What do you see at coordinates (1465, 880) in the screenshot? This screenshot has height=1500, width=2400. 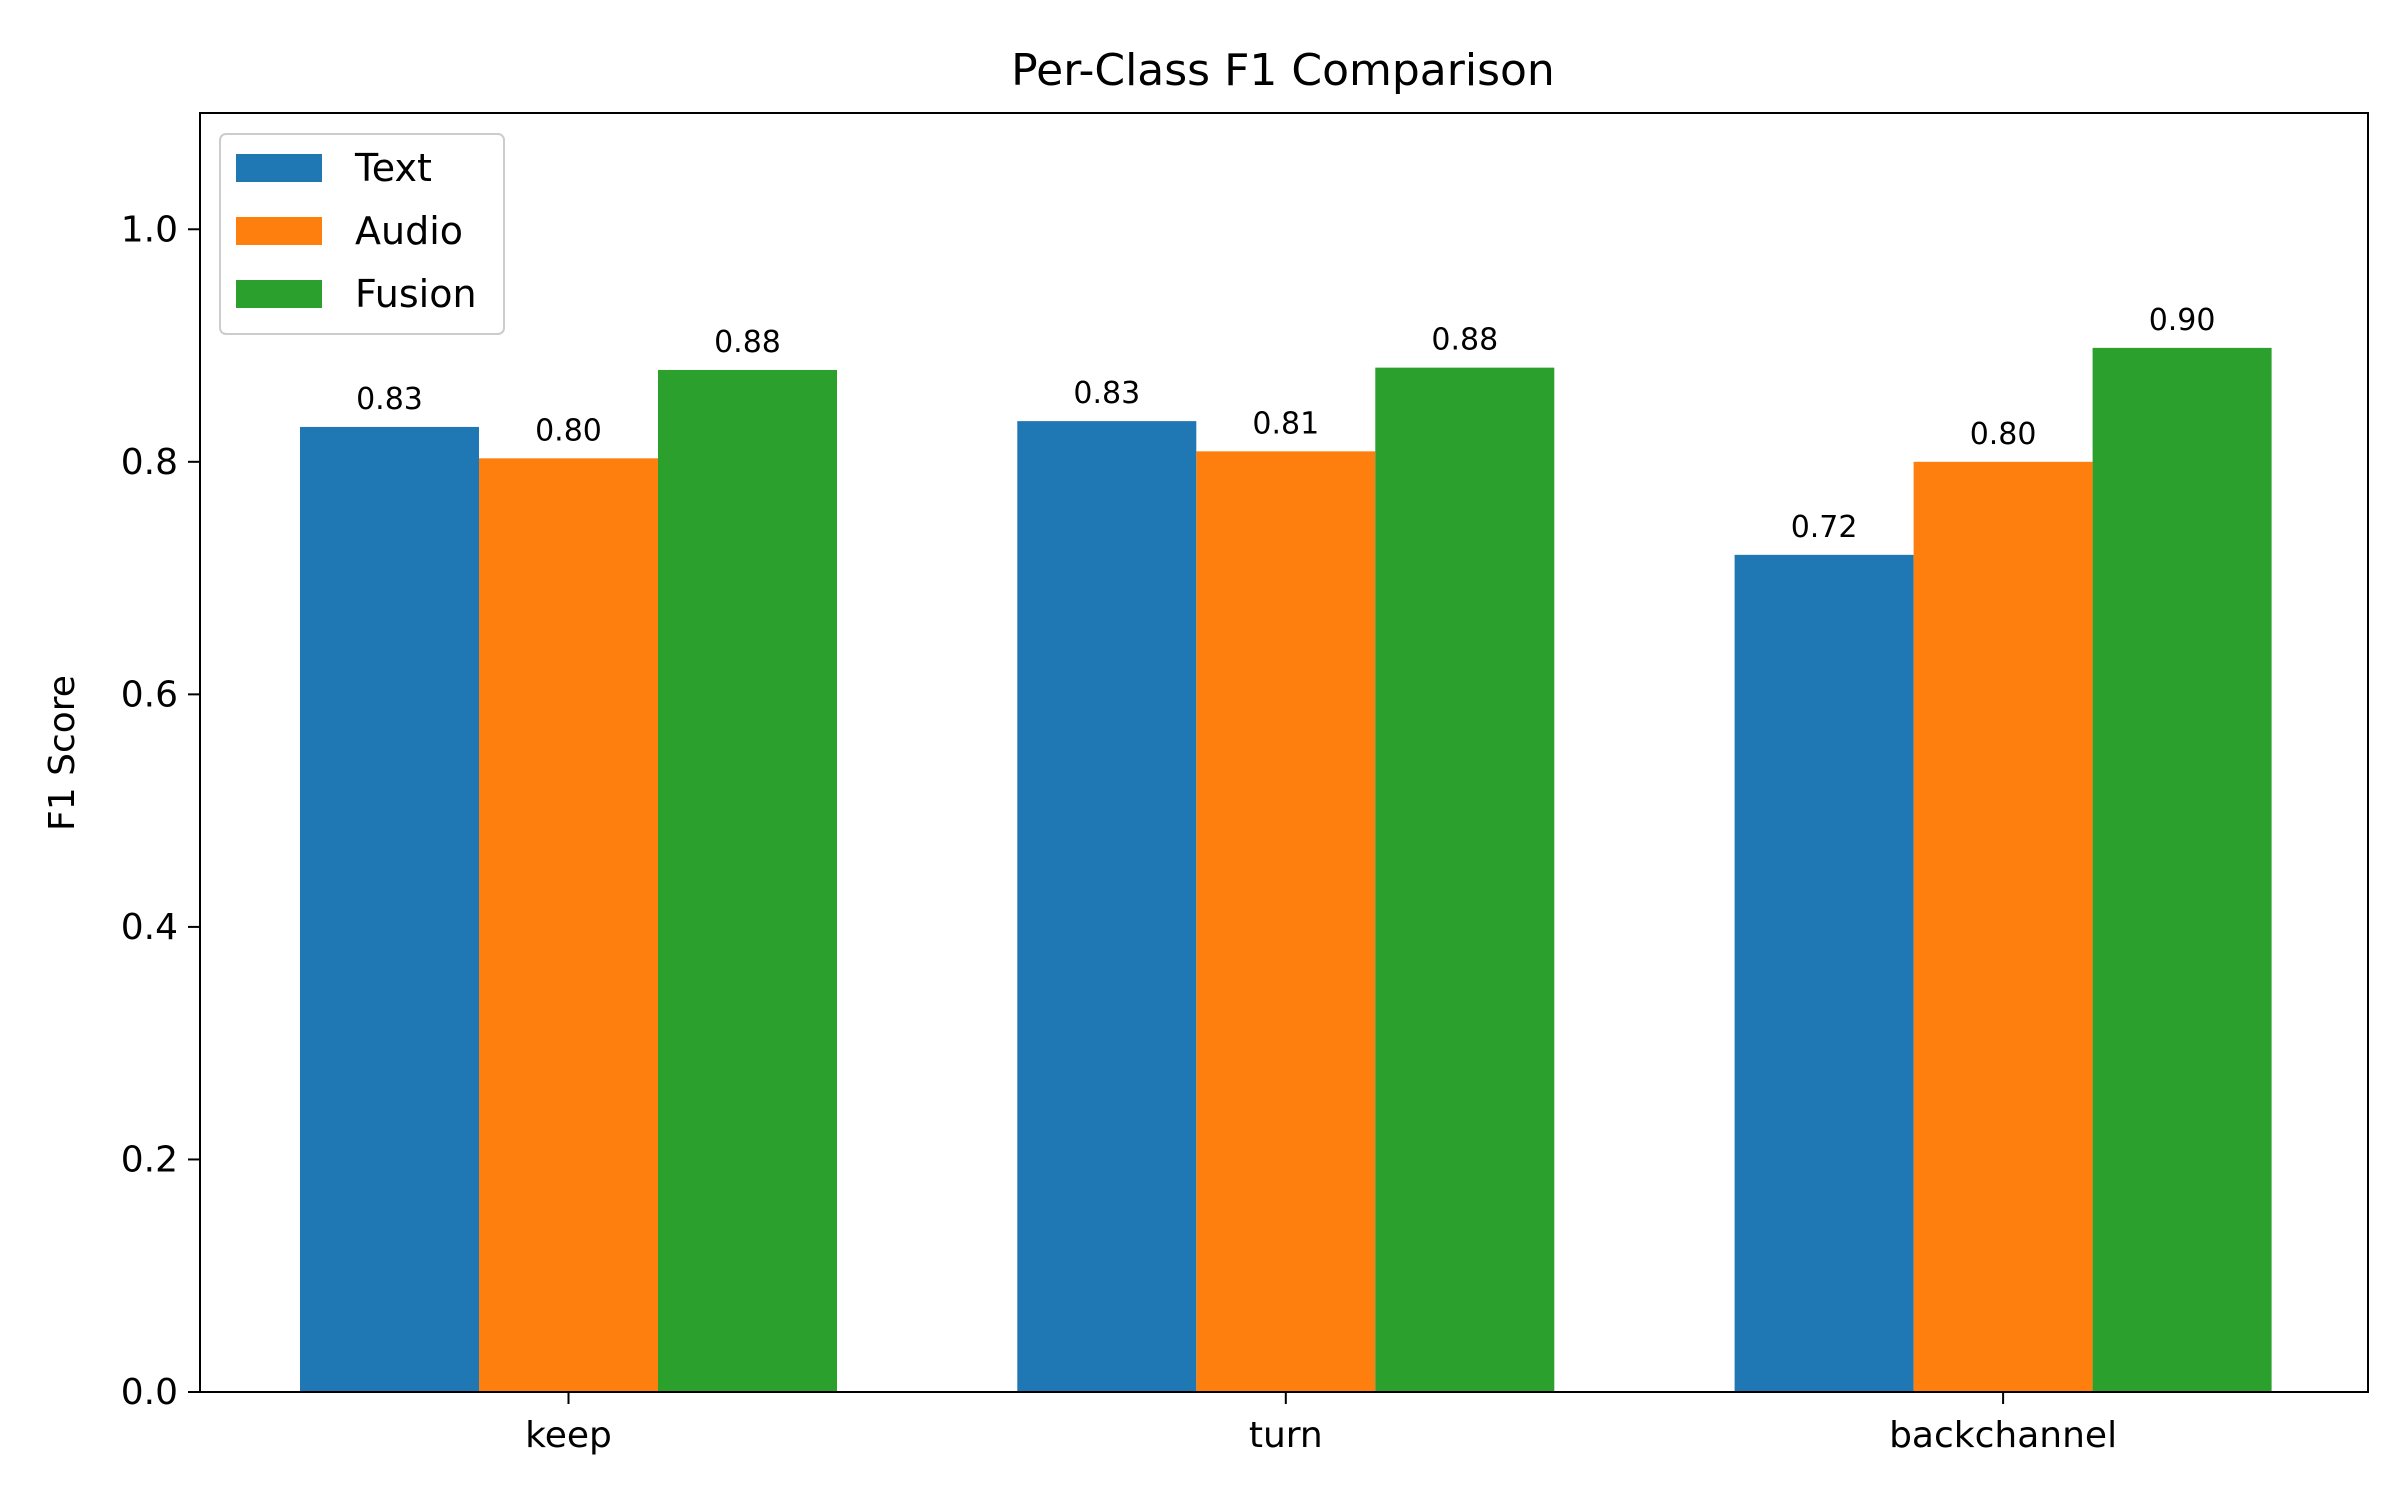 I see `bar-fusion-turn` at bounding box center [1465, 880].